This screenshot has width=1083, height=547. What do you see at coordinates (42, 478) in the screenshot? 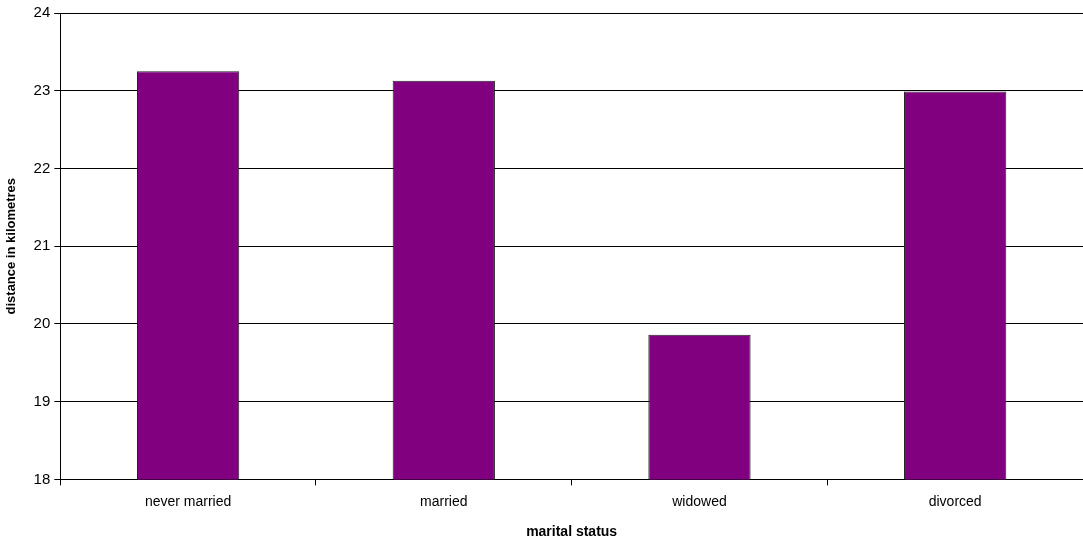
I see `y-tick-label: 18` at bounding box center [42, 478].